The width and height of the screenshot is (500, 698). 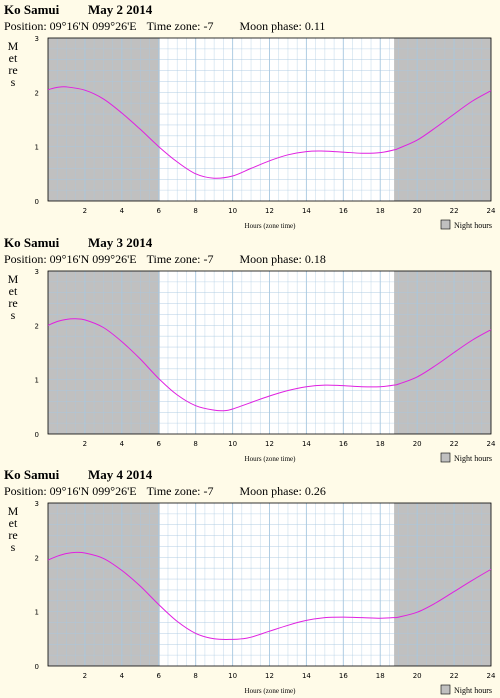 What do you see at coordinates (282, 491) in the screenshot?
I see `moon-phase-text: Moon phase: 0.26` at bounding box center [282, 491].